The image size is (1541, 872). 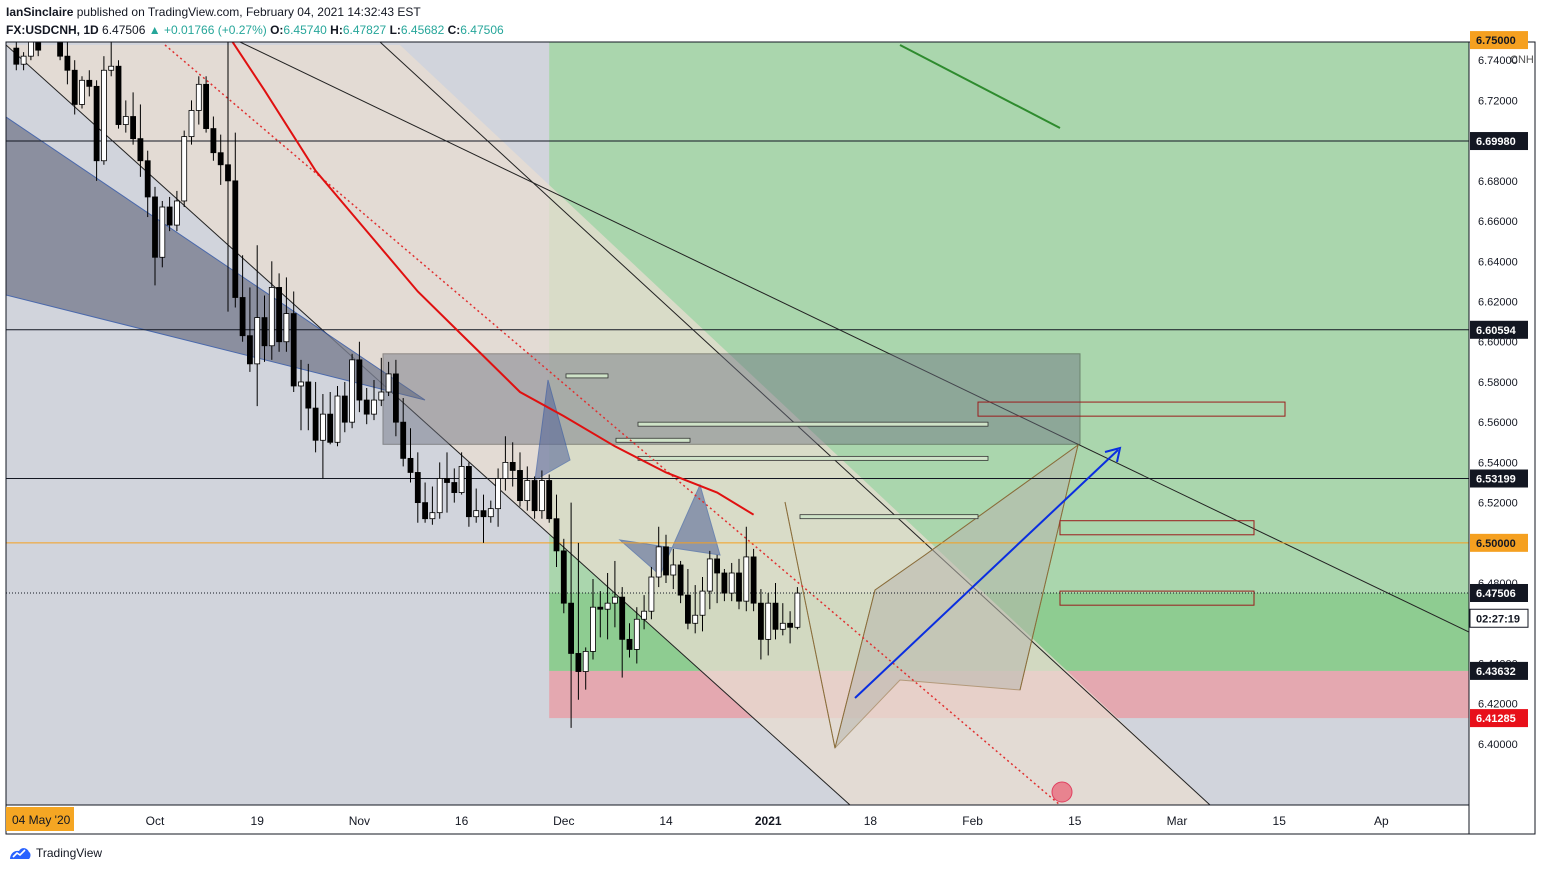 I want to click on blue-projection-arrow, so click(x=986, y=574).